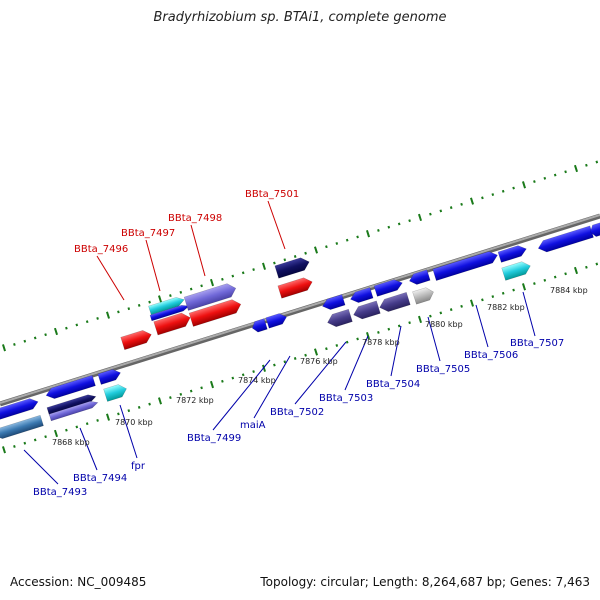 Image resolution: width=600 pixels, height=600 pixels. What do you see at coordinates (506, 307) in the screenshot?
I see `kbp-label: 7882 kbp` at bounding box center [506, 307].